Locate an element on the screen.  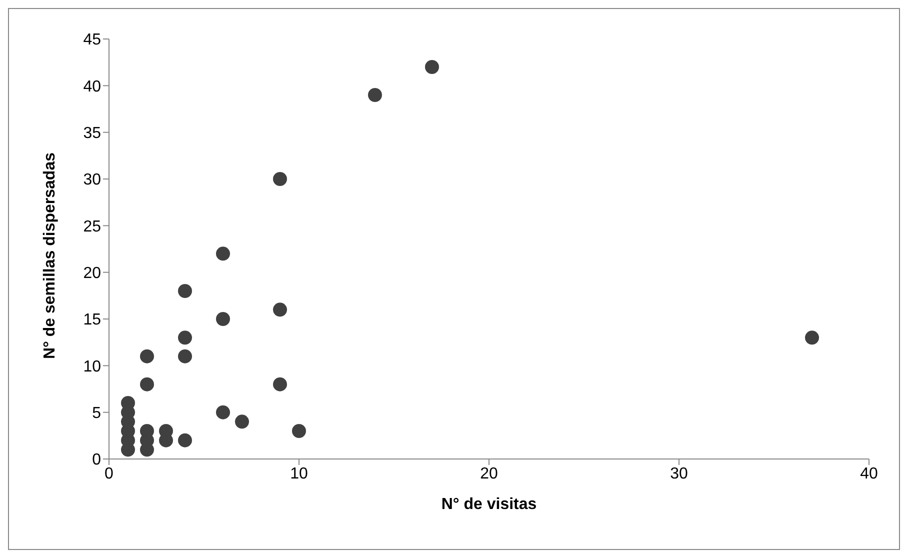
y-tick-label: 25 is located at coordinates (92, 227).